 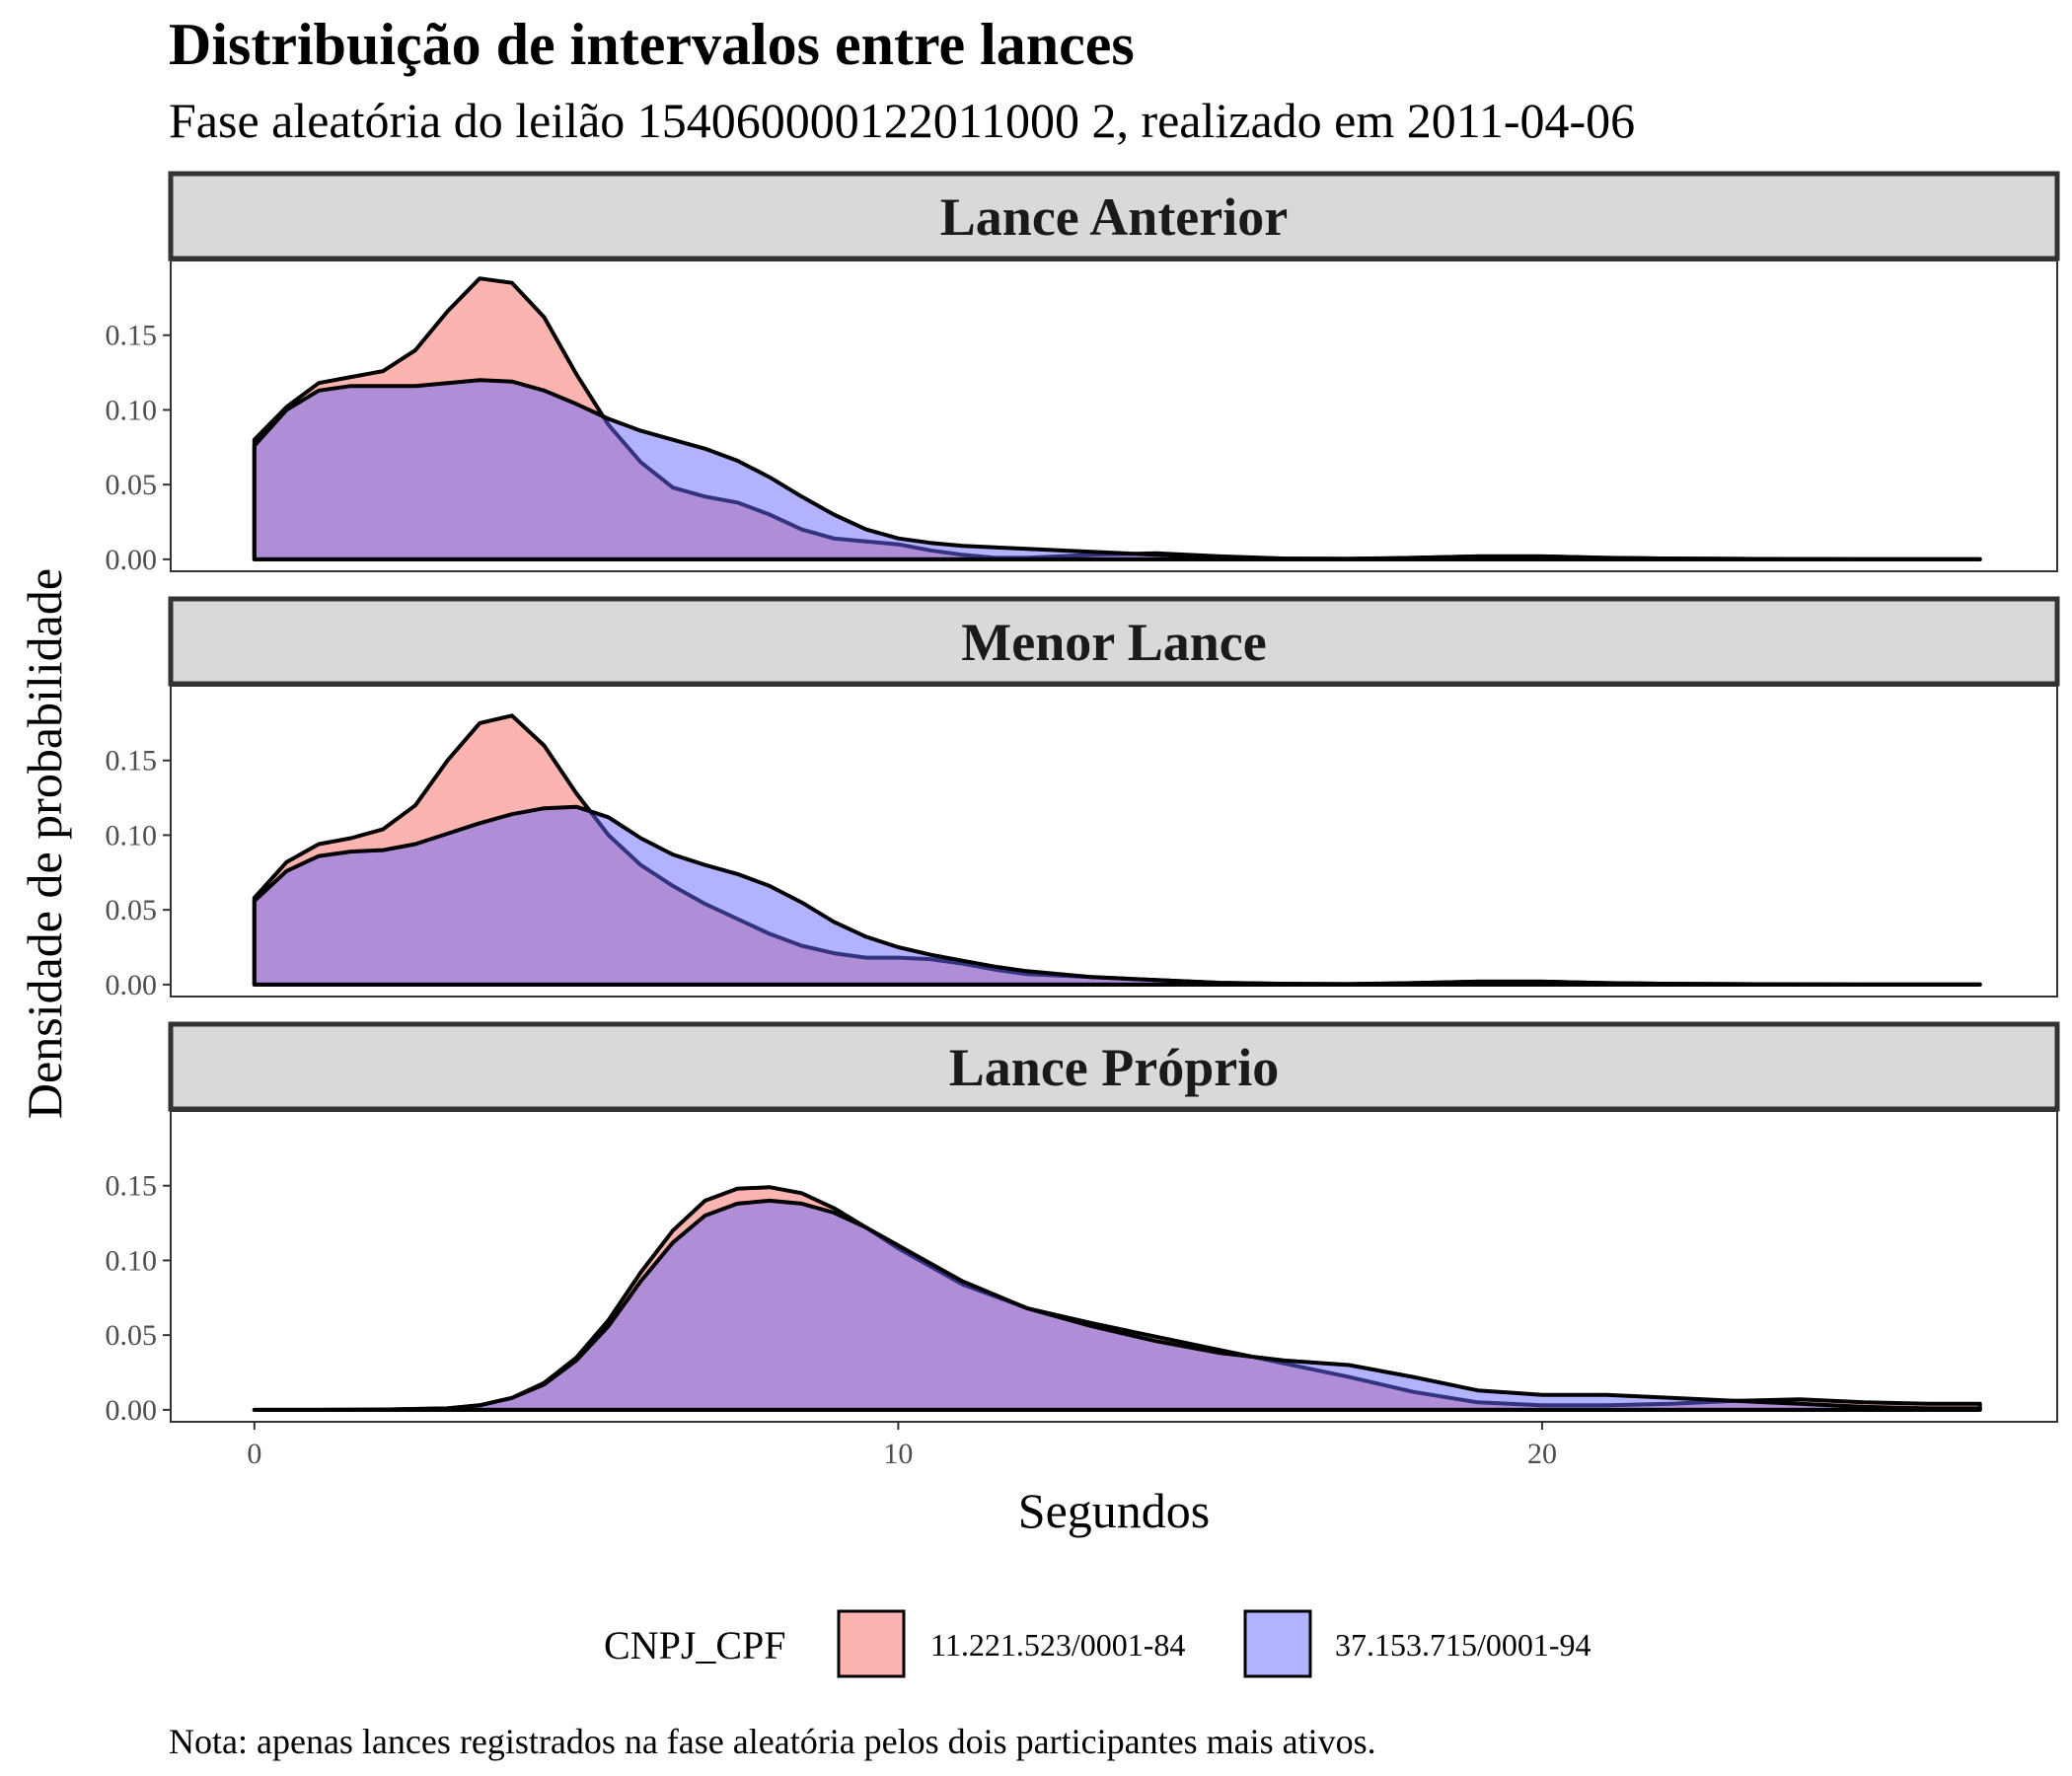 What do you see at coordinates (898, 1454) in the screenshot?
I see `x-tick-label: 10` at bounding box center [898, 1454].